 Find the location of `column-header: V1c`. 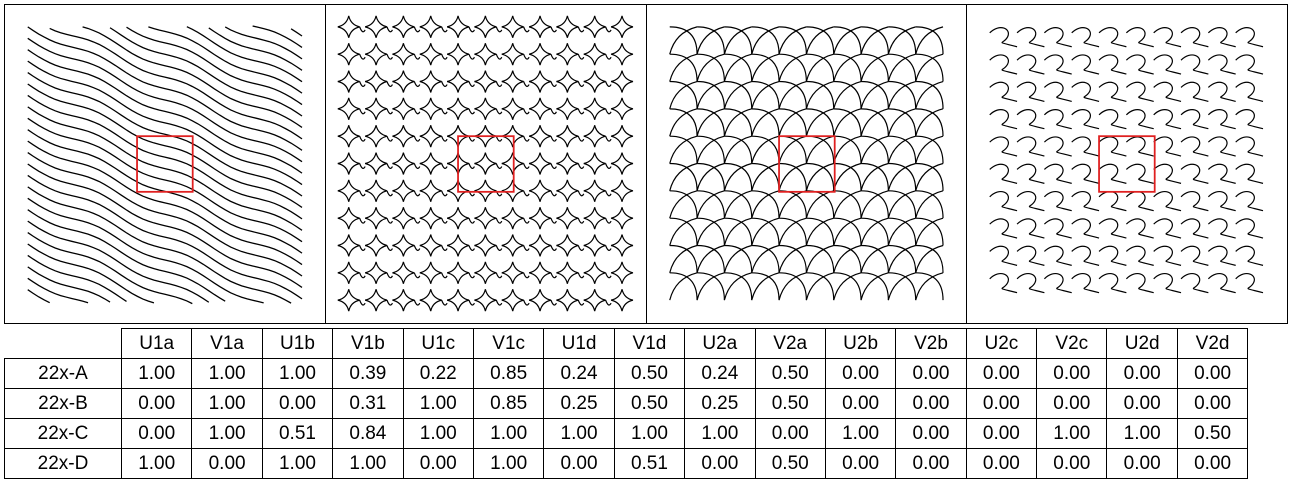

column-header: V1c is located at coordinates (508, 343).